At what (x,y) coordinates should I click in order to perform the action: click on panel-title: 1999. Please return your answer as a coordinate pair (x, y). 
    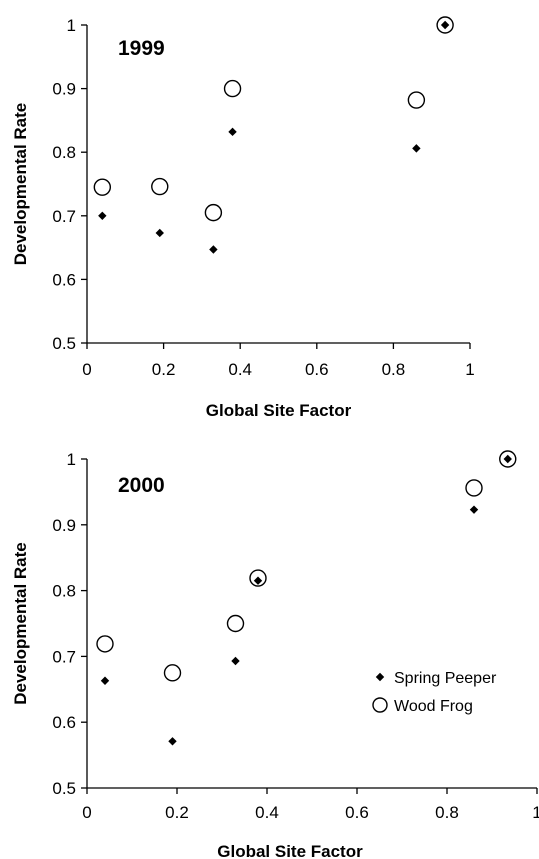
    Looking at the image, I should click on (141, 48).